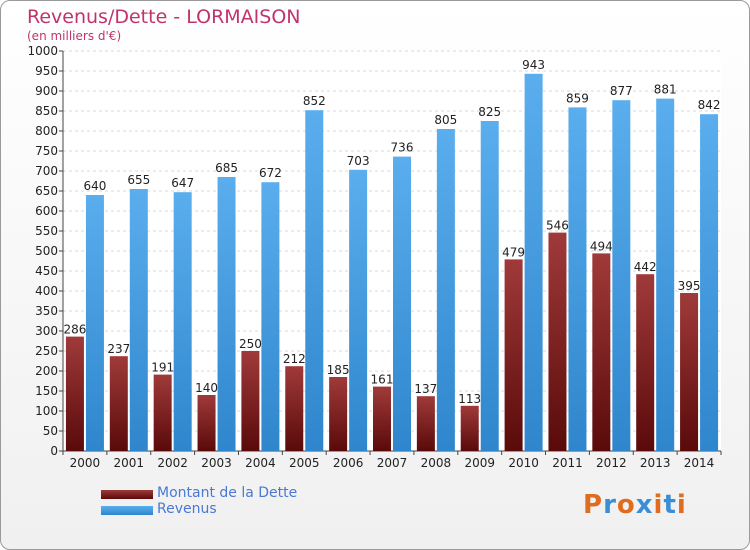 The image size is (750, 550). Describe the element at coordinates (46, 291) in the screenshot. I see `y-tick-label: 400` at that location.